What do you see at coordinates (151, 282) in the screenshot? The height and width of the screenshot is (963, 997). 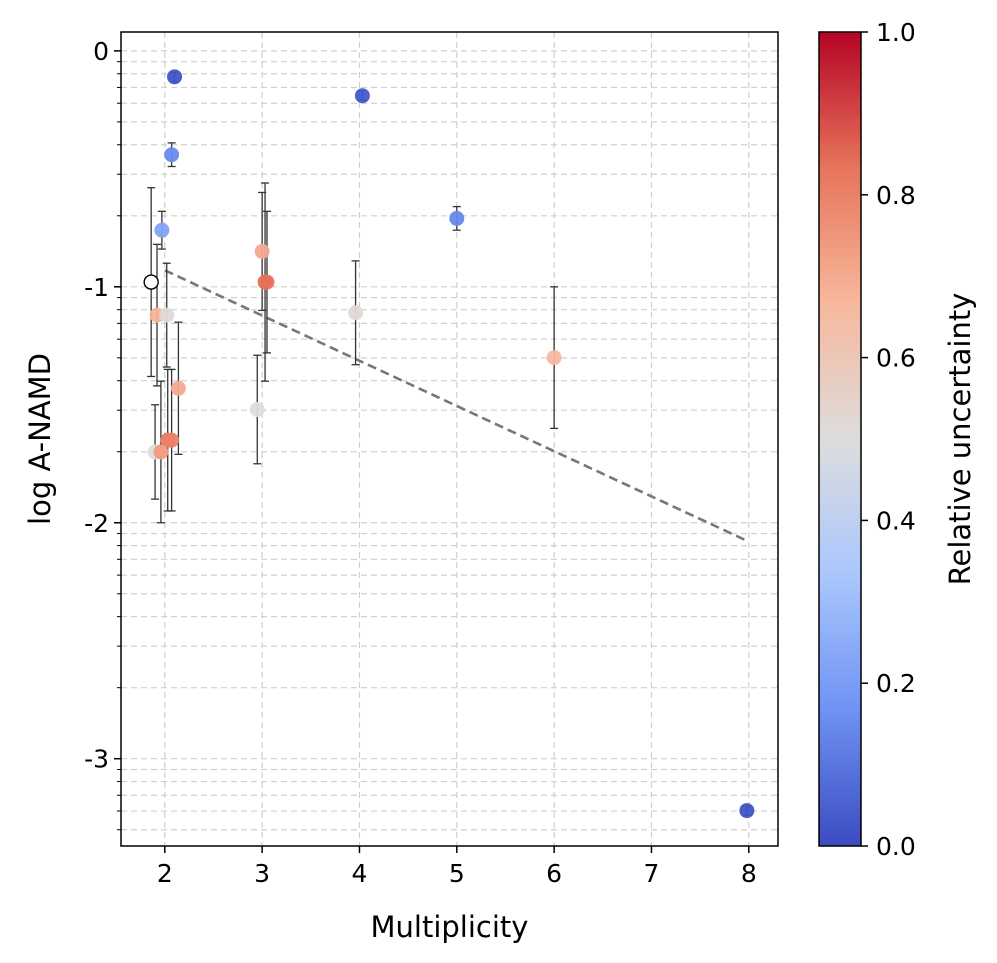 I see `open-data-point` at bounding box center [151, 282].